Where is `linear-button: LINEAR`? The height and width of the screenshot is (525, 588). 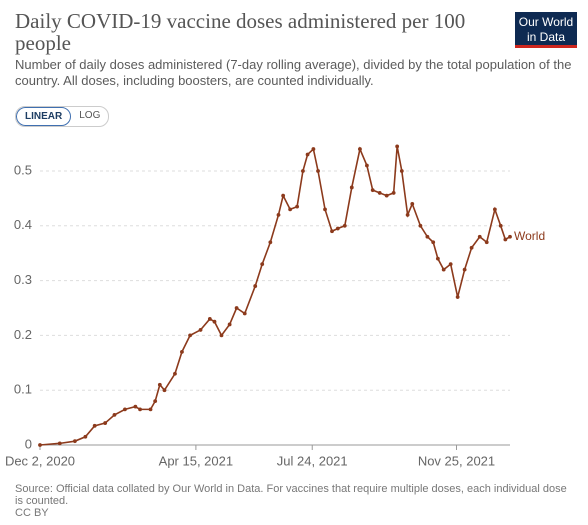 linear-button: LINEAR is located at coordinates (44, 116).